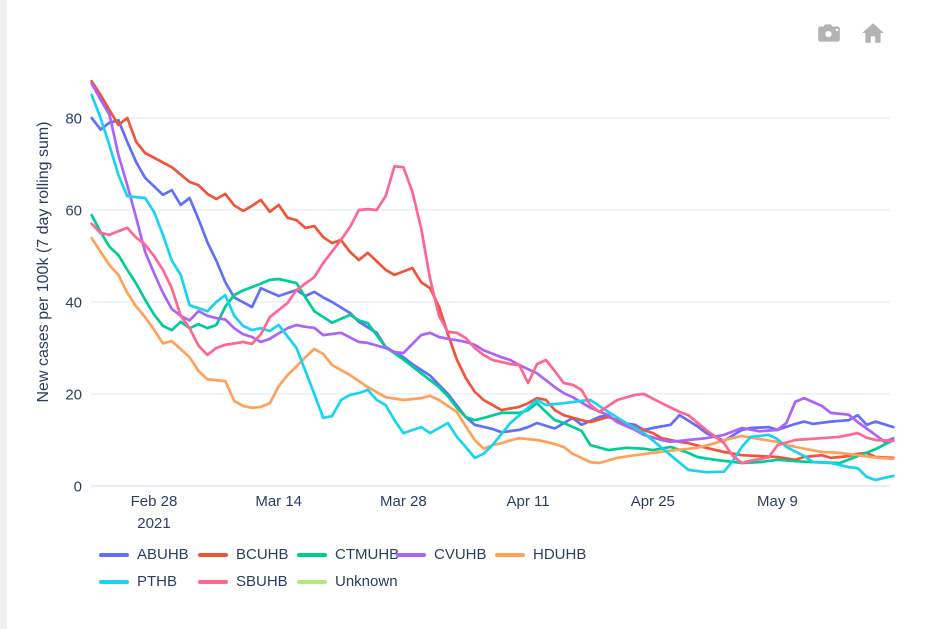 The width and height of the screenshot is (932, 629). I want to click on legend-label: PTHB, so click(157, 581).